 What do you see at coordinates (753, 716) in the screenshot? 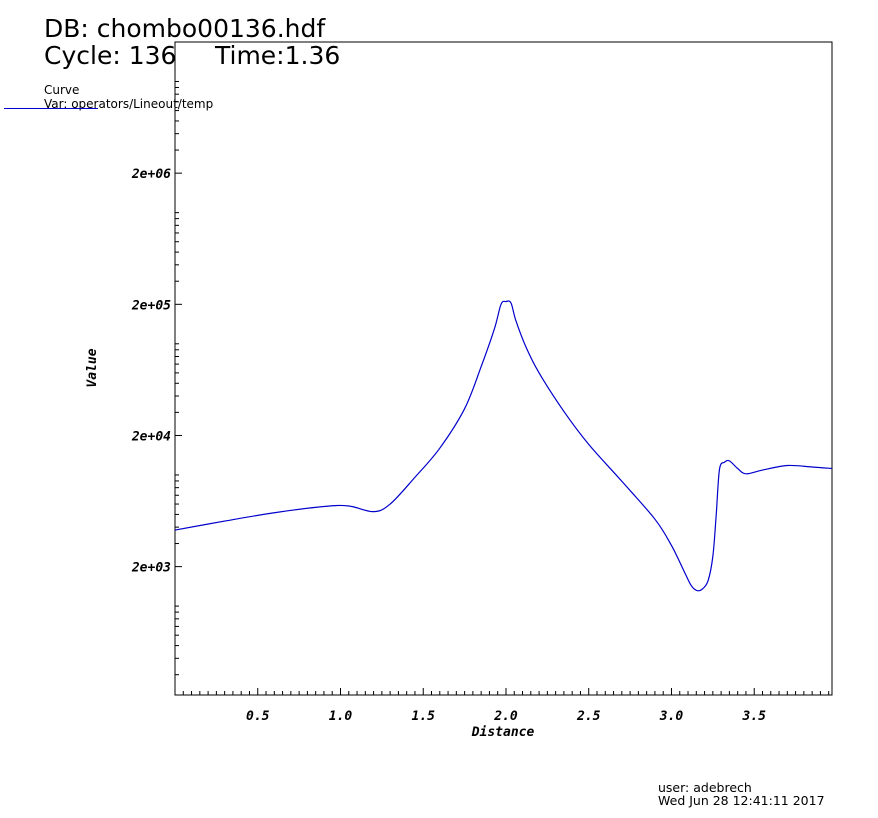
I see `x-tick-label: 3.5` at bounding box center [753, 716].